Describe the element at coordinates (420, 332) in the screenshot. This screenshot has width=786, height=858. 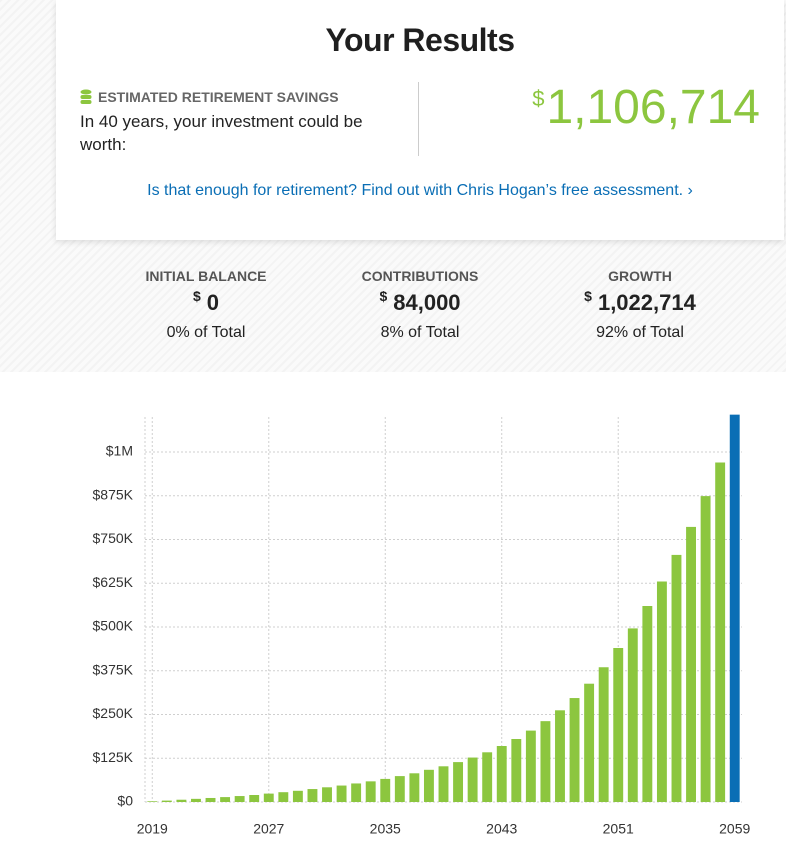
I see `stat-share: 8% of Total` at that location.